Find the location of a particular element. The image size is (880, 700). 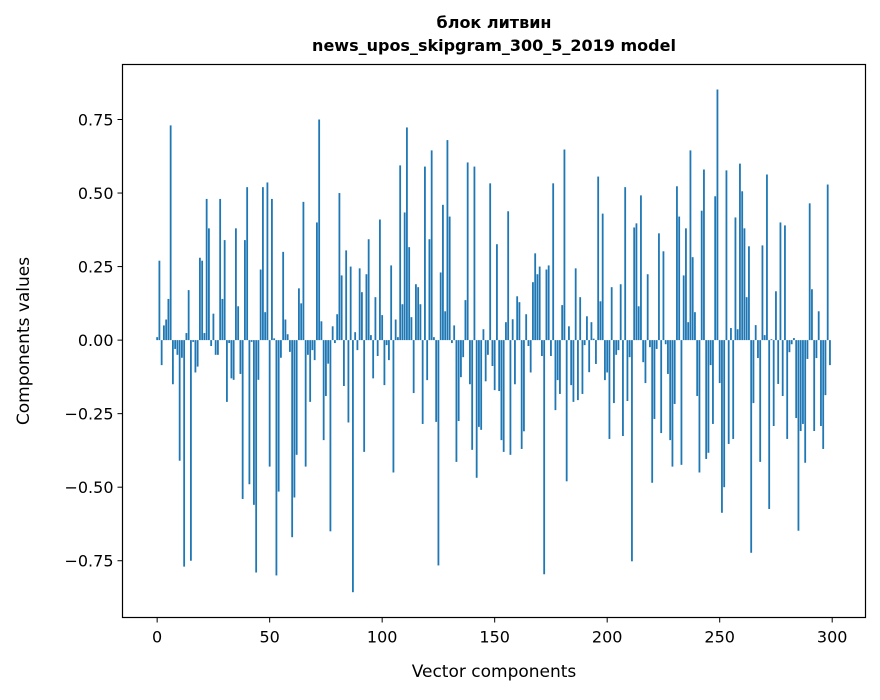

x-axis: 0 50 100 150 200 250 300 is located at coordinates (500, 632).